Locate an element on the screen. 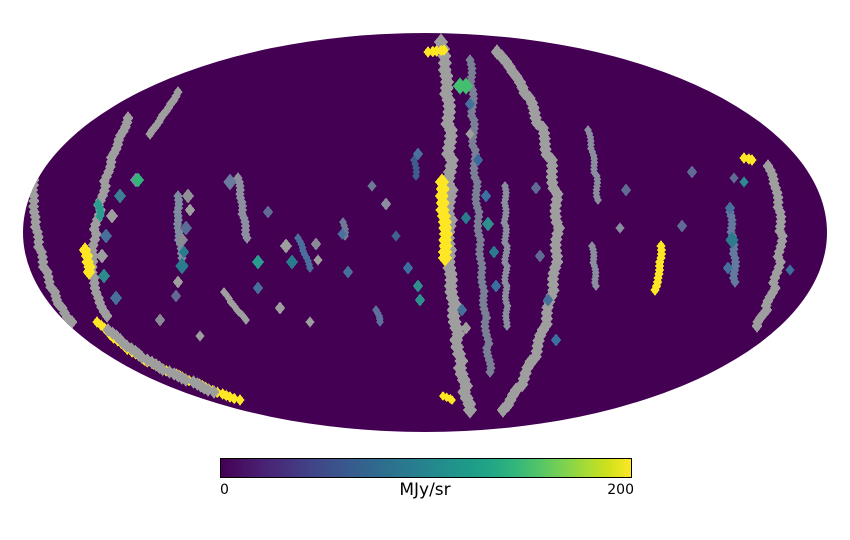 The image size is (850, 540). colorbar is located at coordinates (426, 468).